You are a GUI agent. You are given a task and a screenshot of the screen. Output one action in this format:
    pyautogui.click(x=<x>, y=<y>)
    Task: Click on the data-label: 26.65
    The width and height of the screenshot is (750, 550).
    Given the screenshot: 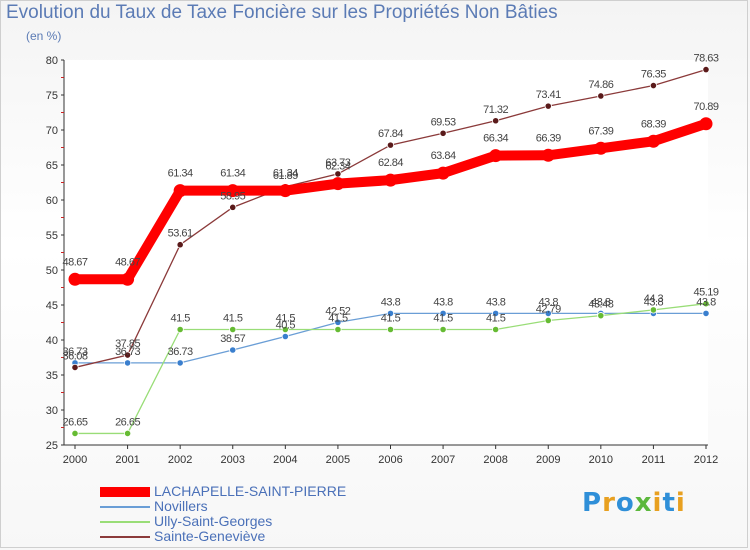 What is the action you would take?
    pyautogui.click(x=127, y=422)
    